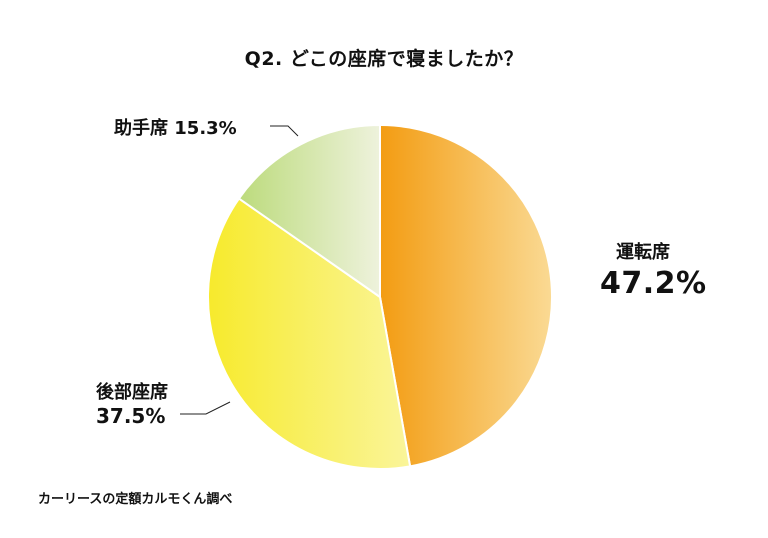  What do you see at coordinates (131, 416) in the screenshot?
I see `slice-label-rear-value: 37.5%` at bounding box center [131, 416].